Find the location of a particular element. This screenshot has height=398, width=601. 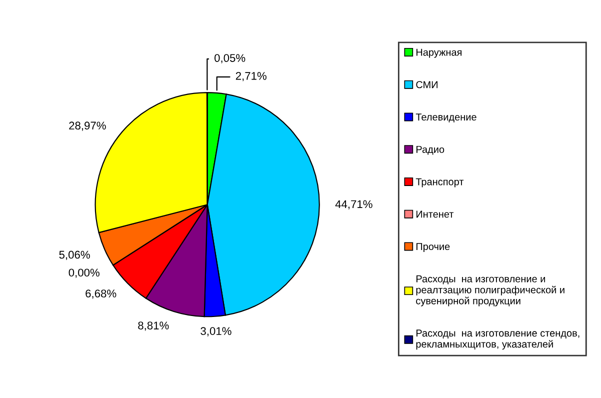

legend-label: Прочие is located at coordinates (433, 247).